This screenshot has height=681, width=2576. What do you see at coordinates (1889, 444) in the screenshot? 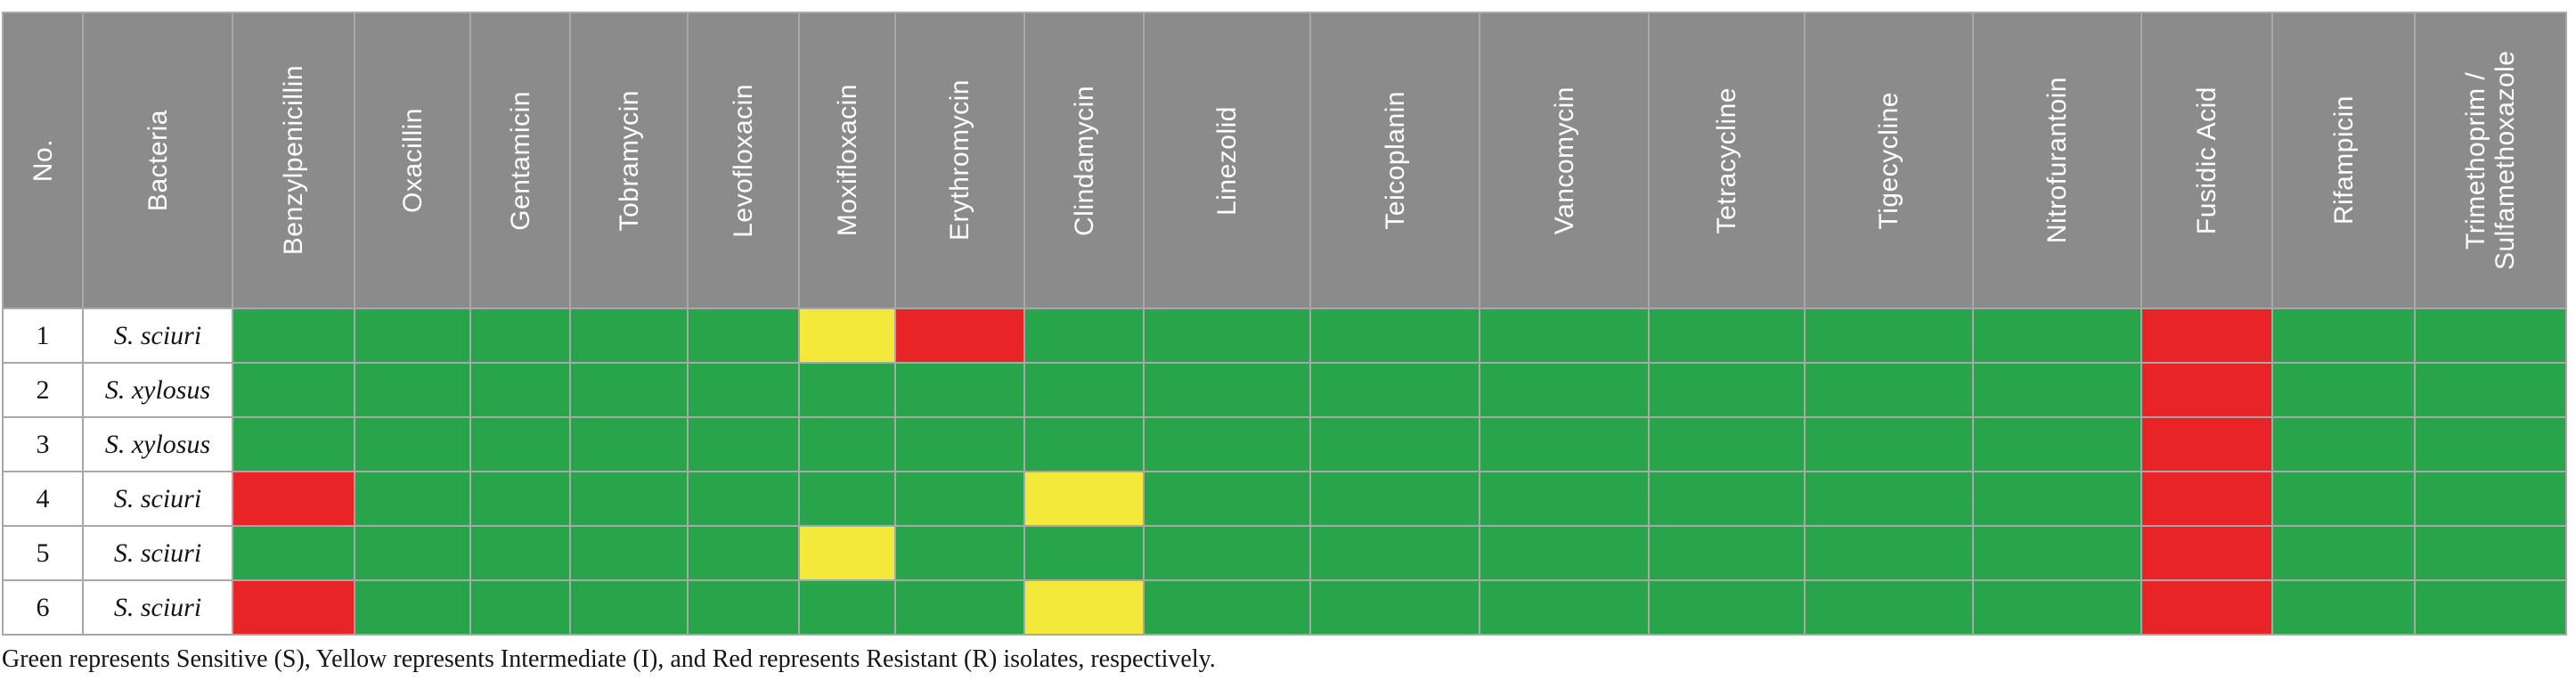
I see `cell-row3-tigecycline` at bounding box center [1889, 444].